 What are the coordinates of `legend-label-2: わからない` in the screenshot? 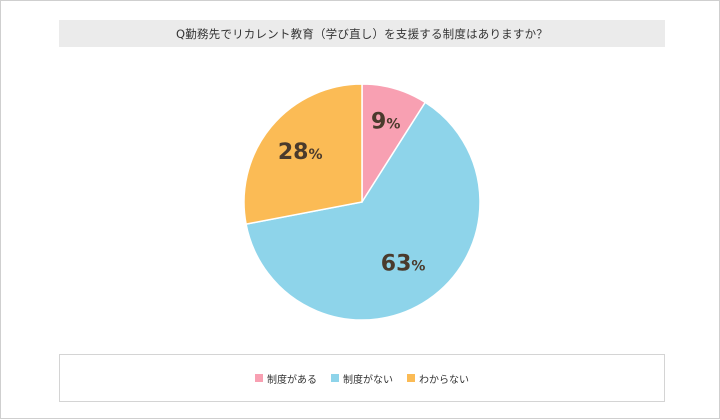 It's located at (444, 380).